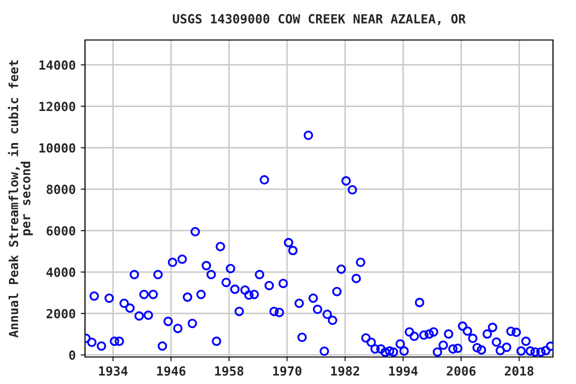  I want to click on x-tick-label: 1994, so click(403, 371).